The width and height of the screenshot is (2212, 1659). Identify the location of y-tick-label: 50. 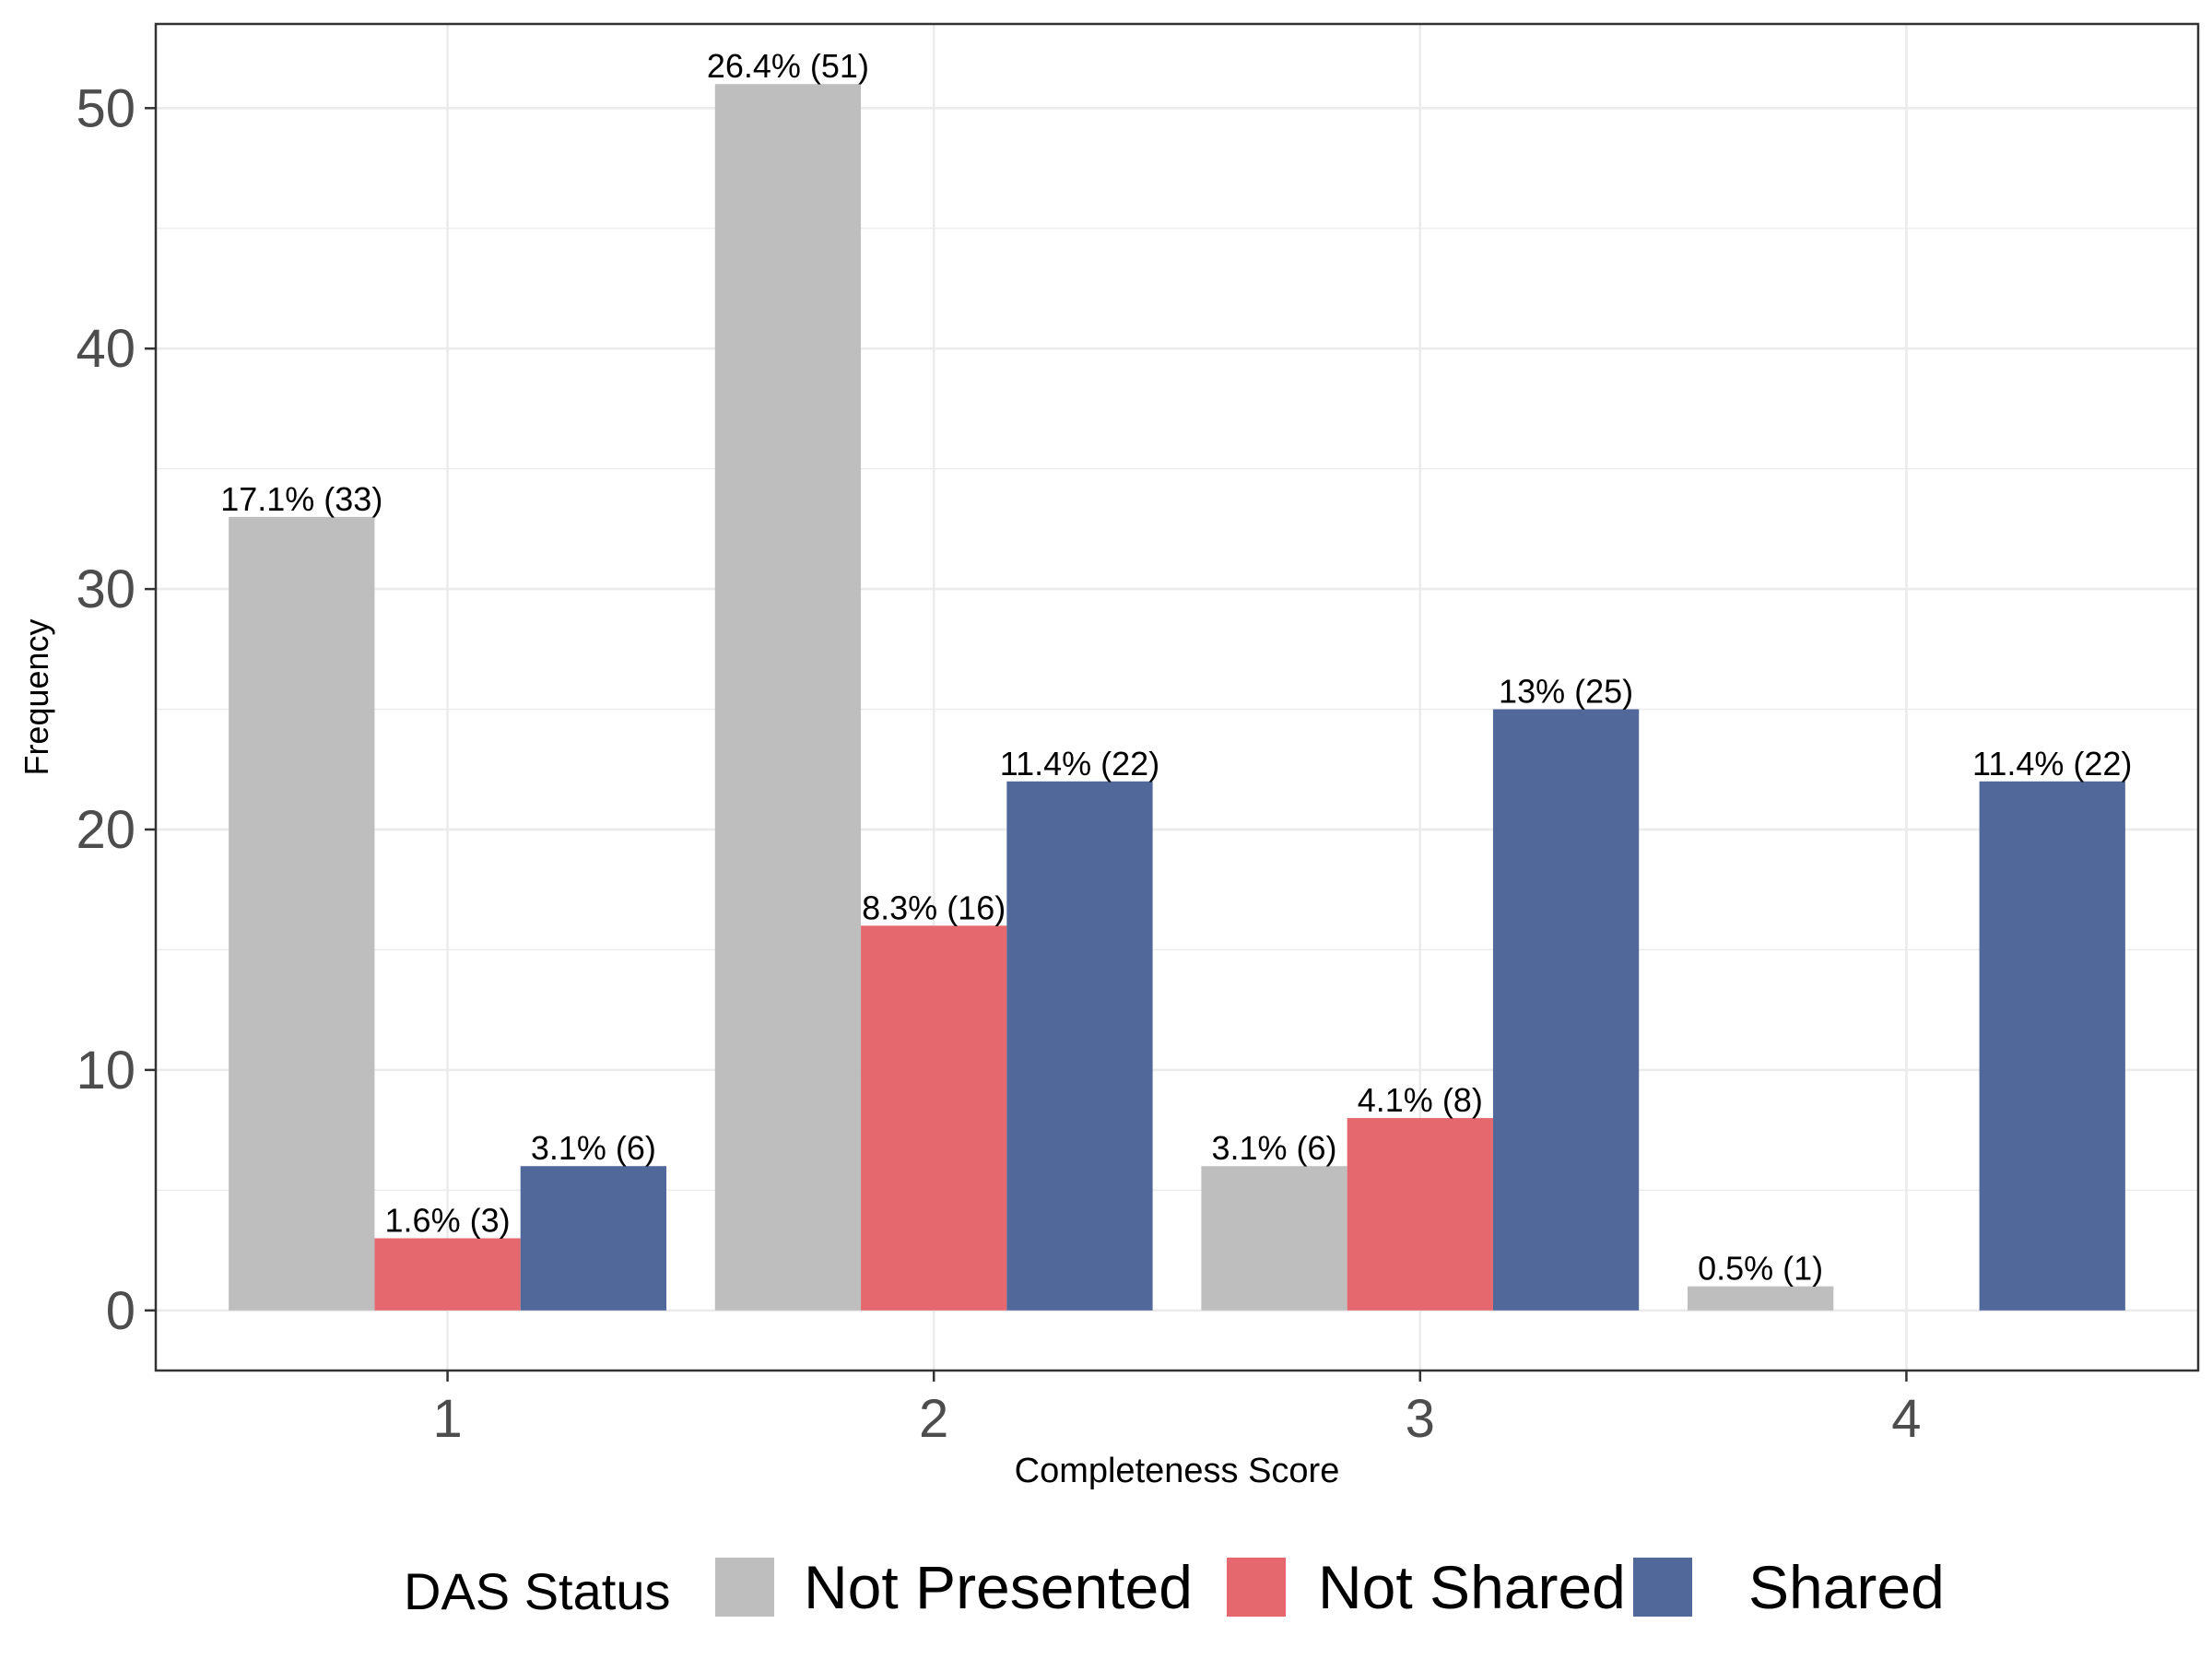
(105, 108).